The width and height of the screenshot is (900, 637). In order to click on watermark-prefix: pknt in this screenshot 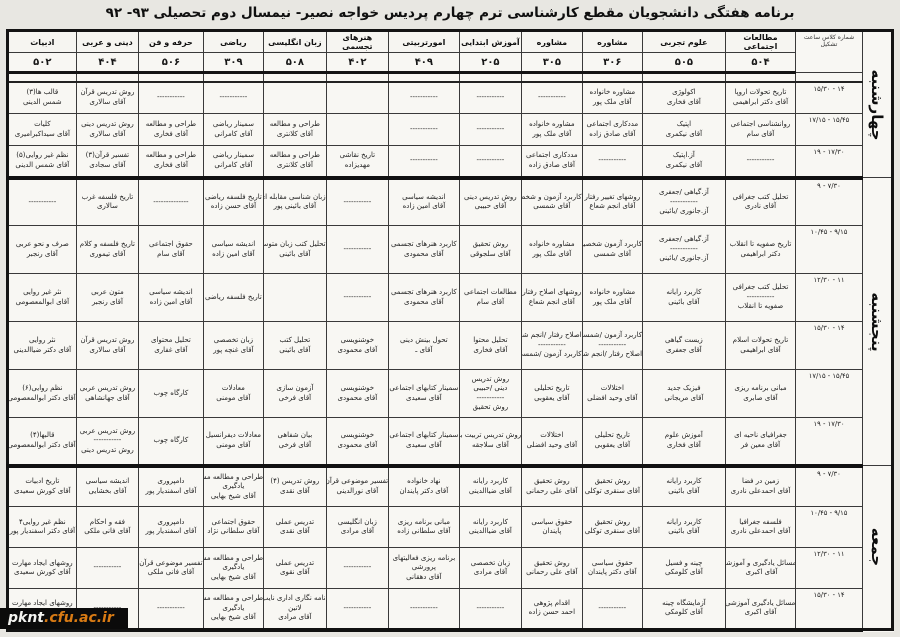, I will do `click(26, 618)`.